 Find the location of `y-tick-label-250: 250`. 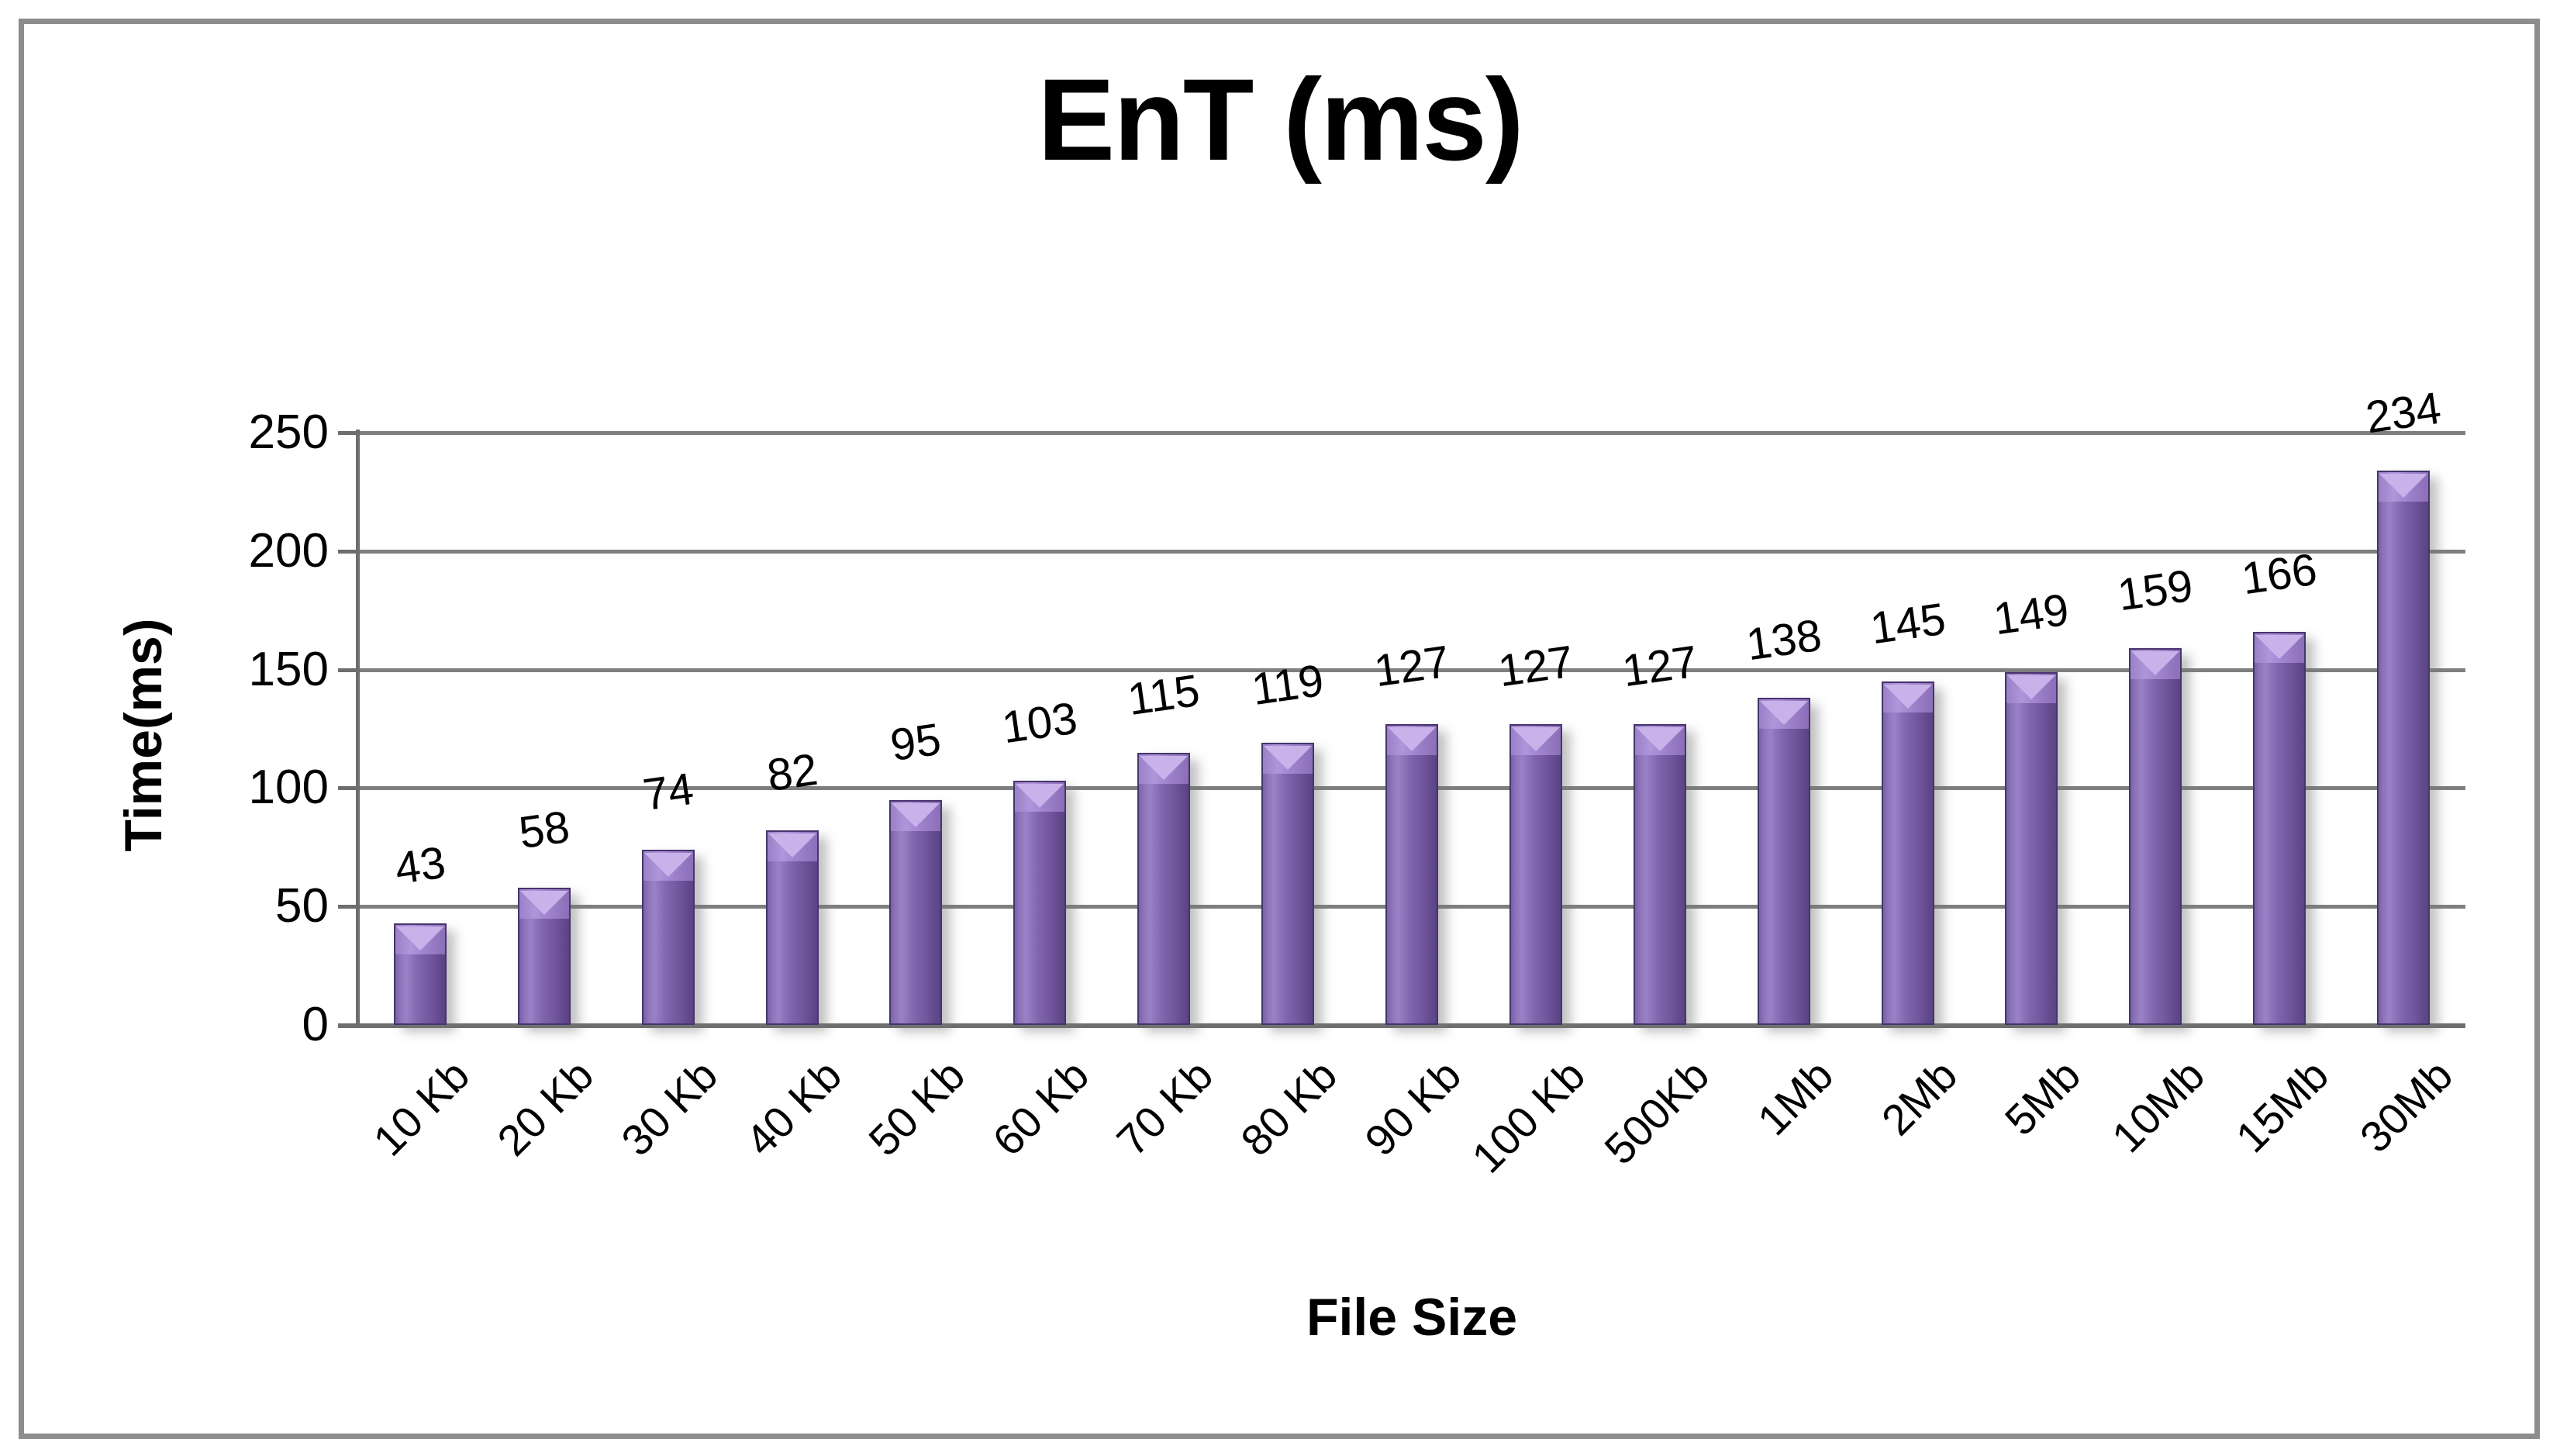

y-tick-label-250: 250 is located at coordinates (288, 432).